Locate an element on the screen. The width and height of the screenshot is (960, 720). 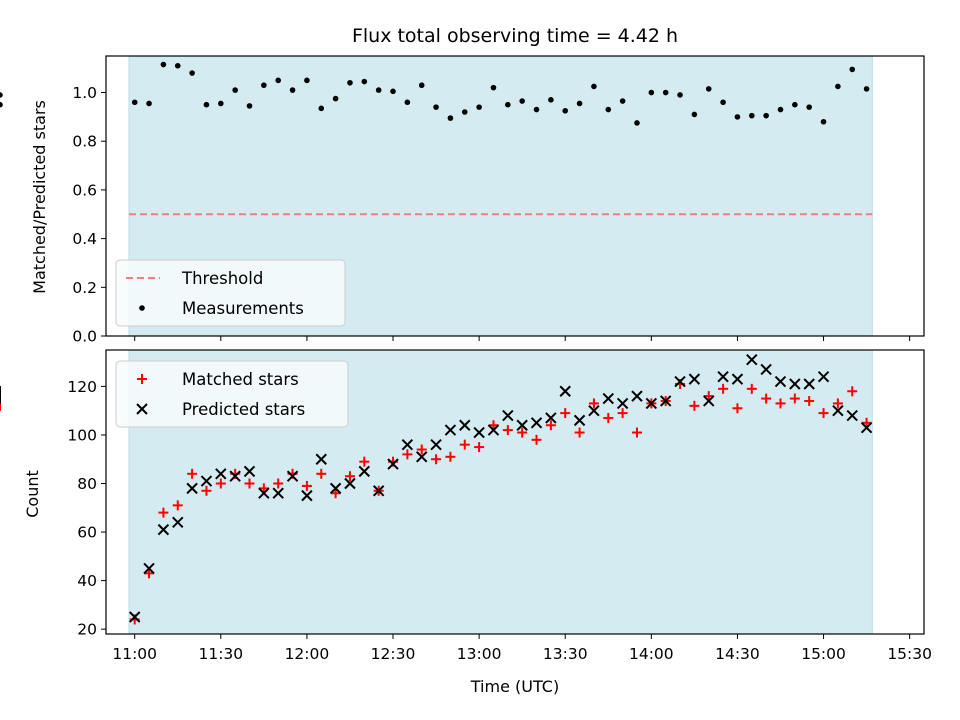
x-tick-label: 13:00 is located at coordinates (479, 654).